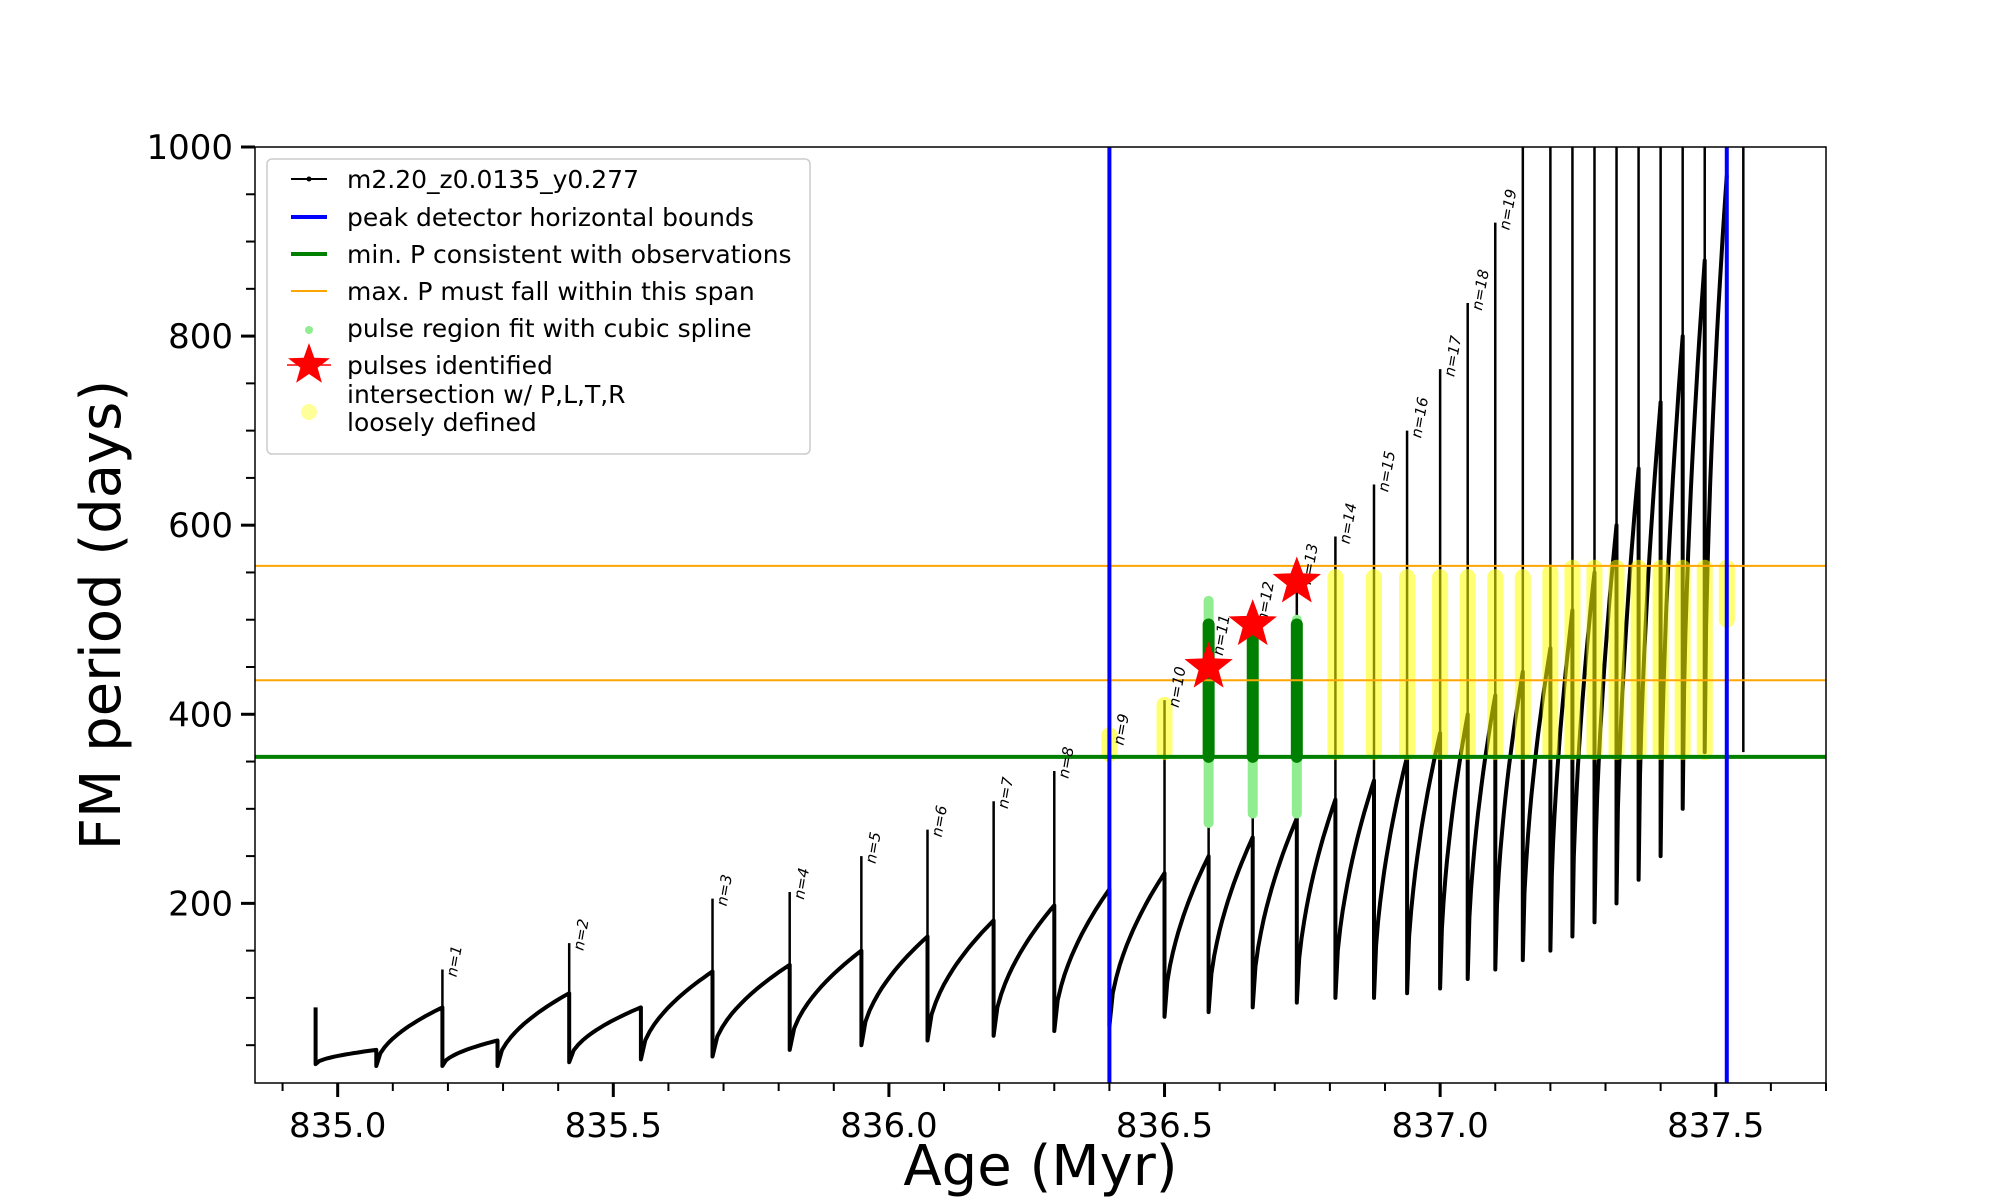 The width and height of the screenshot is (2000, 1204). Describe the element at coordinates (189, 148) in the screenshot. I see `y-tick-label-5: 1000` at that location.